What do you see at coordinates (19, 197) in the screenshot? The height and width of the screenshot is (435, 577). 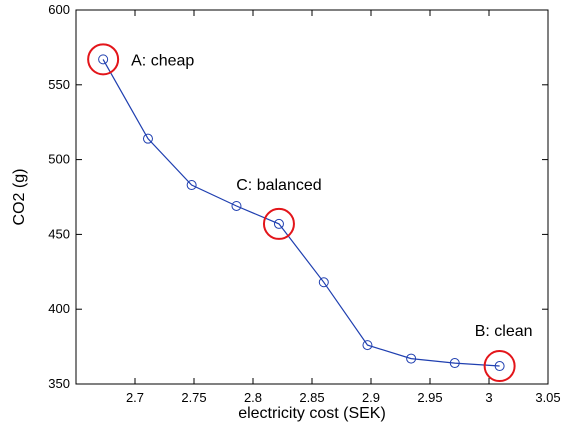 I see `y-axis-label: CO2 (g)` at bounding box center [19, 197].